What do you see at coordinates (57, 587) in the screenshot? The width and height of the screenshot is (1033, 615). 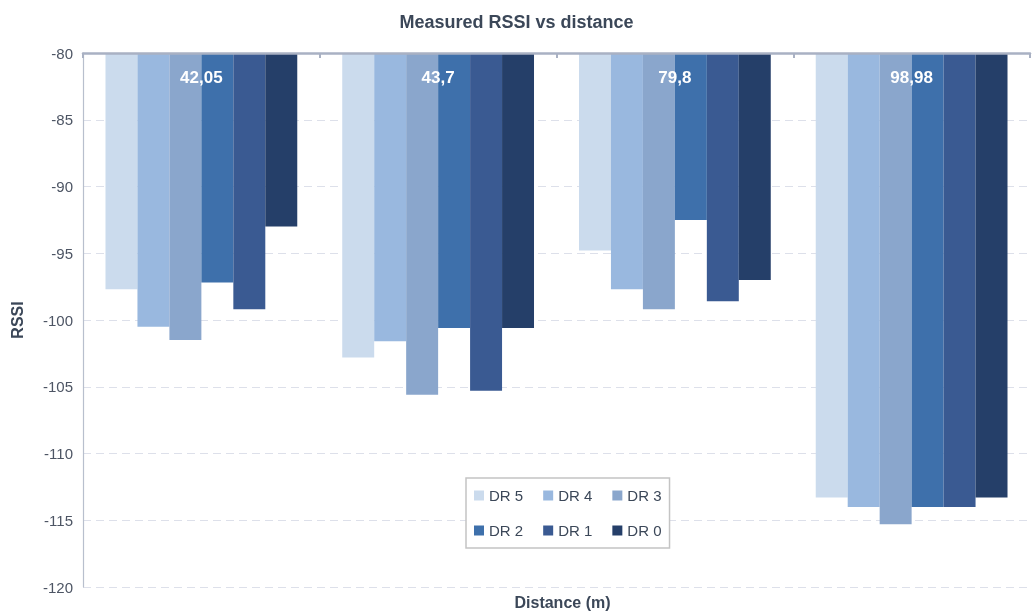 I see `y-tick-label: -120` at bounding box center [57, 587].